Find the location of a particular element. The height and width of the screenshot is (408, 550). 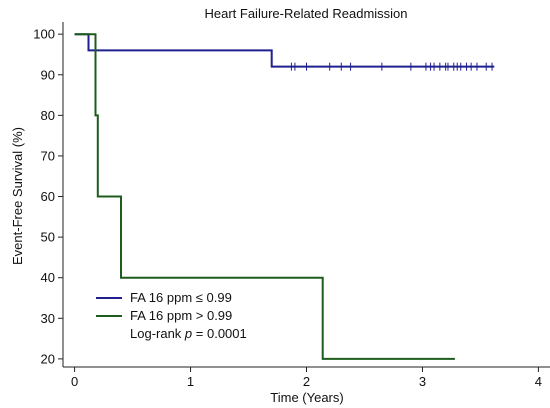

y-tick-label: 20 is located at coordinates (48, 358).